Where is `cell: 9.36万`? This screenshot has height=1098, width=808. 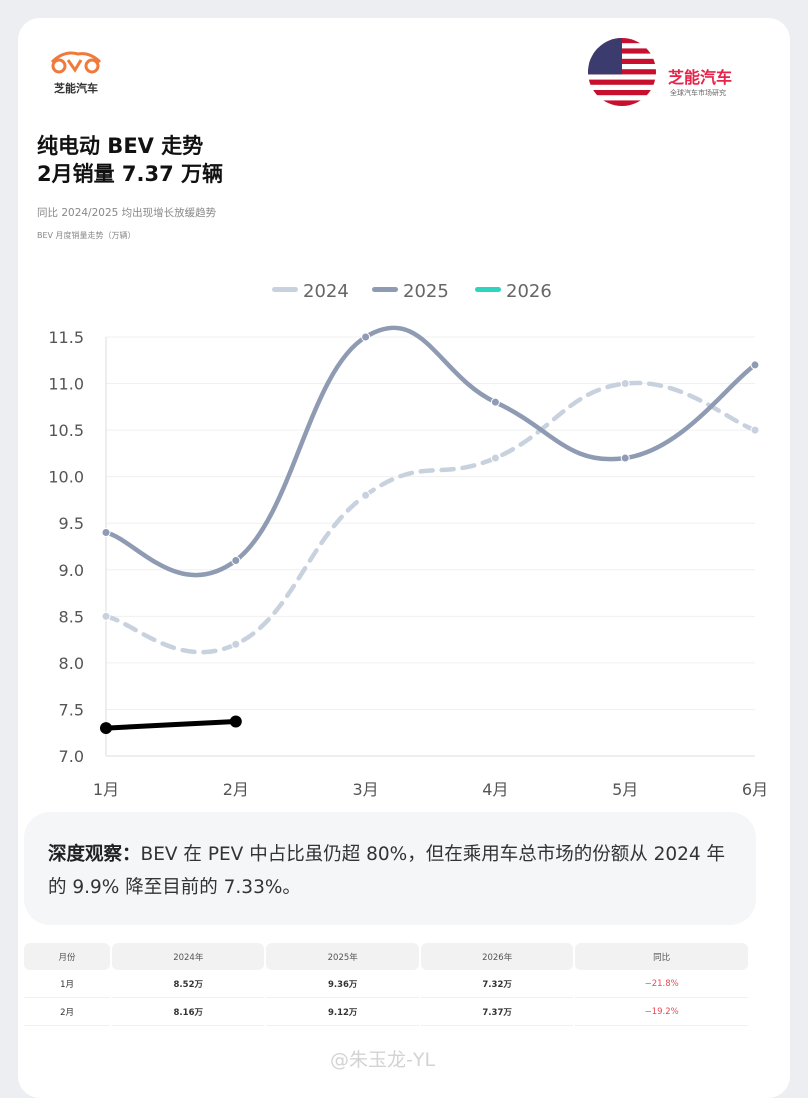
cell: 9.36万 is located at coordinates (342, 984).